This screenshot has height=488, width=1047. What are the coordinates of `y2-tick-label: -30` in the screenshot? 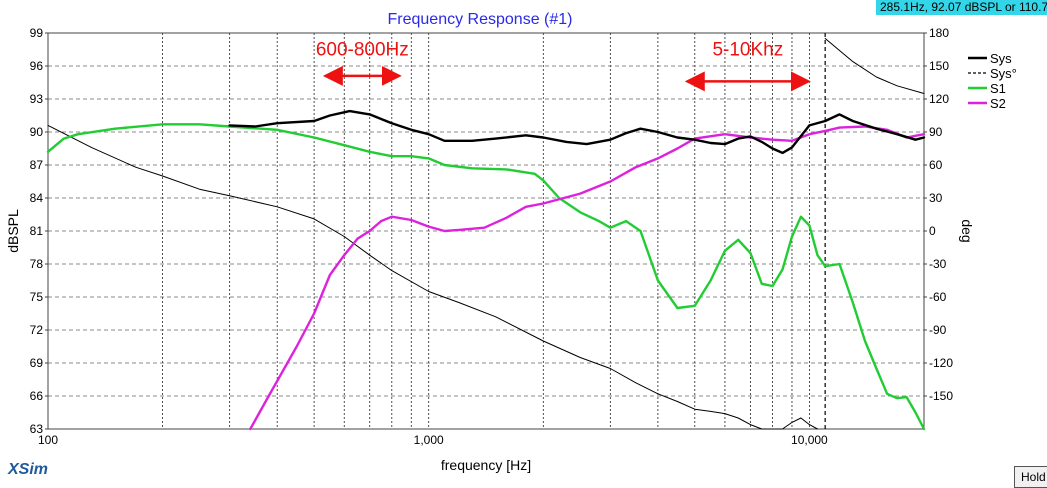 It's located at (938, 264).